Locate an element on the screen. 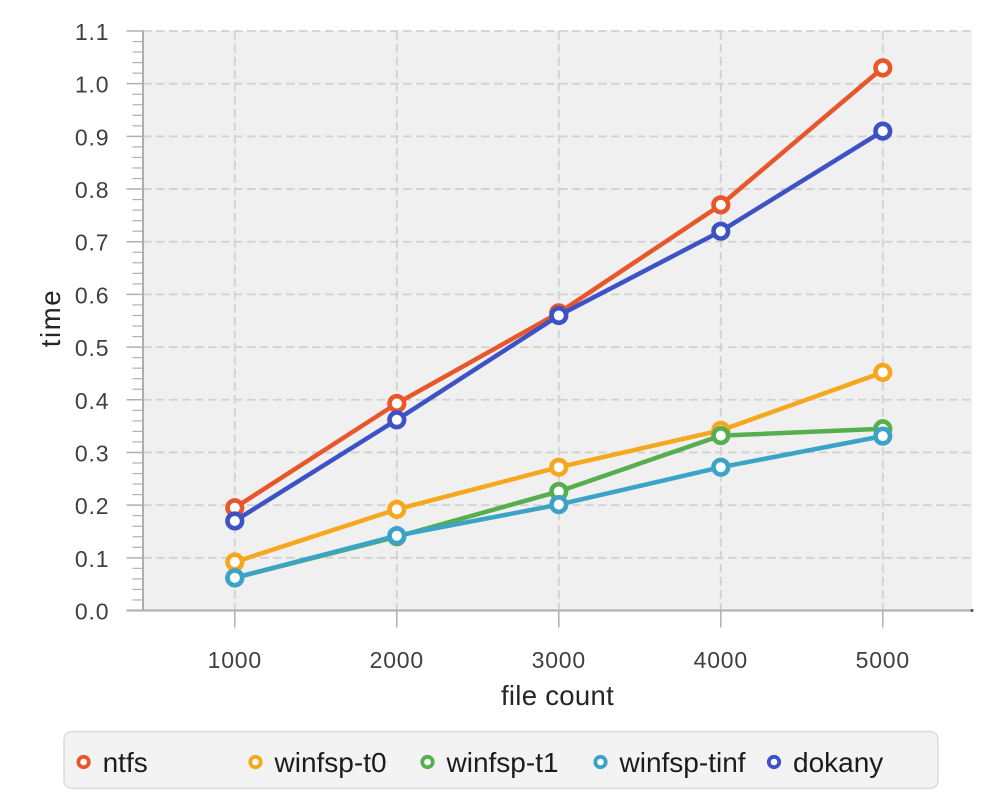 Image resolution: width=1000 pixels, height=800 pixels. svg-text: dokany is located at coordinates (838, 762).